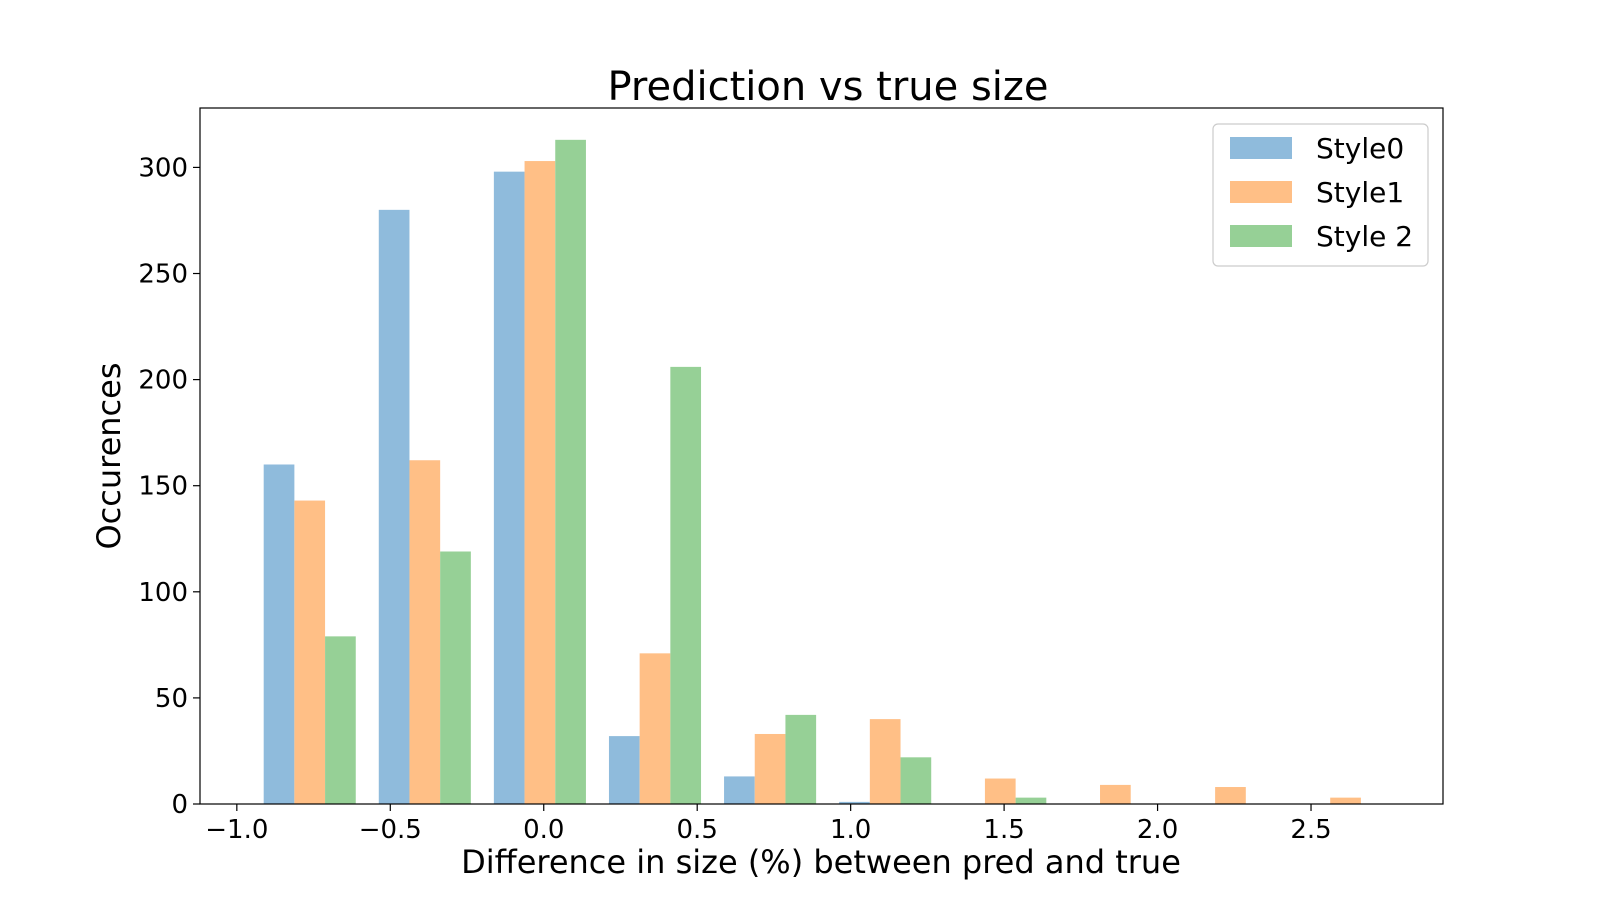  What do you see at coordinates (543, 830) in the screenshot?
I see `x-tick-label: 0.0` at bounding box center [543, 830].